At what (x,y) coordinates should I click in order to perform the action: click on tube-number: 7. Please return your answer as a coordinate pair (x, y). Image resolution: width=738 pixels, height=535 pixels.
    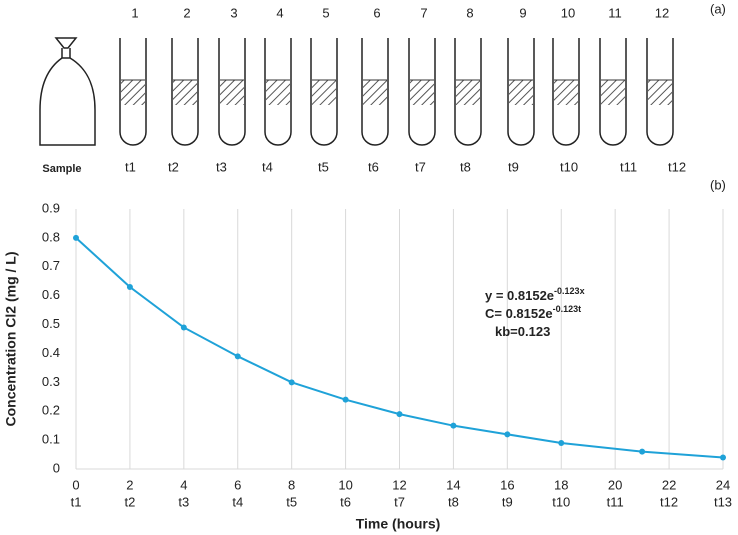
    Looking at the image, I should click on (423, 12).